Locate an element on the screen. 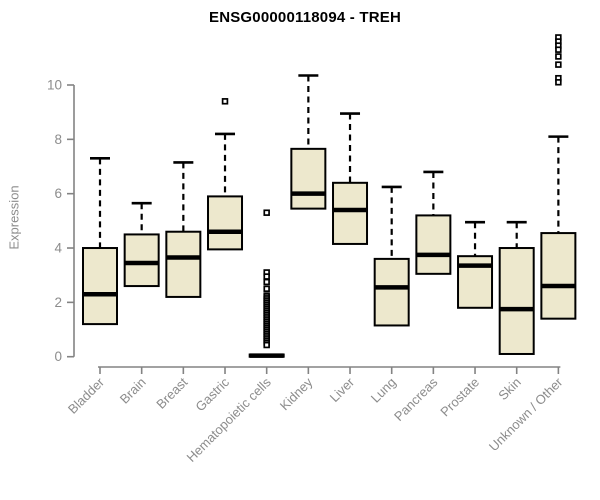 The height and width of the screenshot is (500, 600). box-bladder is located at coordinates (100, 286).